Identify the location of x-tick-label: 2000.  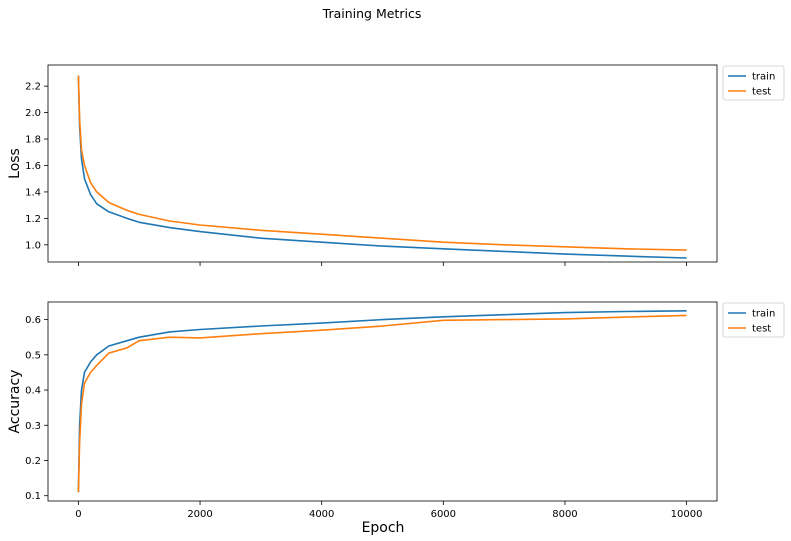
(199, 514).